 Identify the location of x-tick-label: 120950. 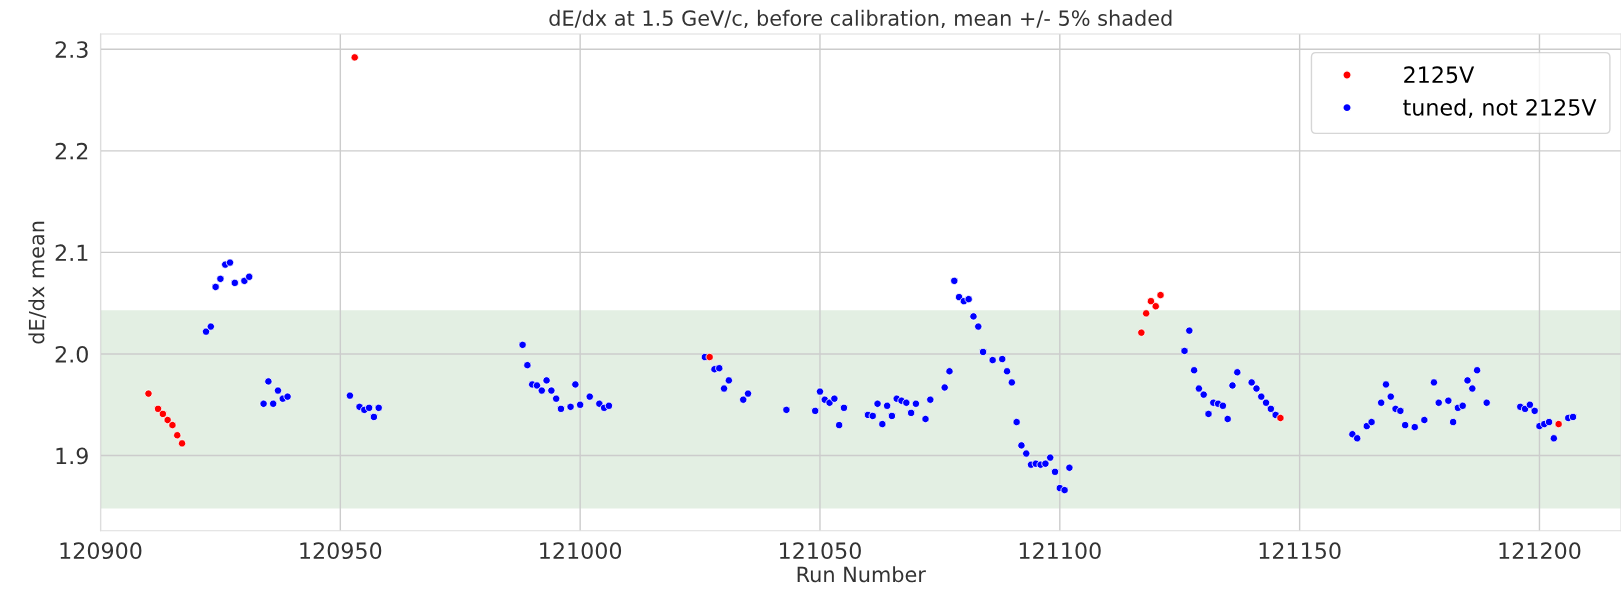
(341, 551).